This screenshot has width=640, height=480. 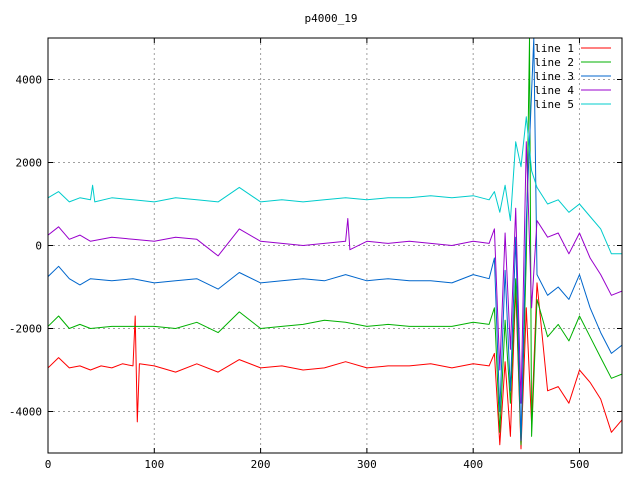 What do you see at coordinates (48, 464) in the screenshot?
I see `x-tick-label: 0` at bounding box center [48, 464].